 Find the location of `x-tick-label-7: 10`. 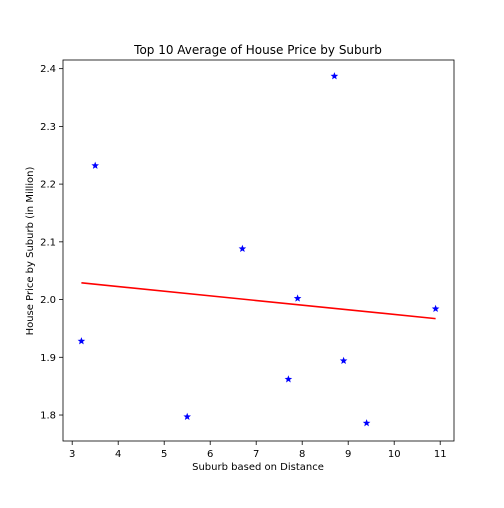

x-tick-label-7: 10 is located at coordinates (394, 454).